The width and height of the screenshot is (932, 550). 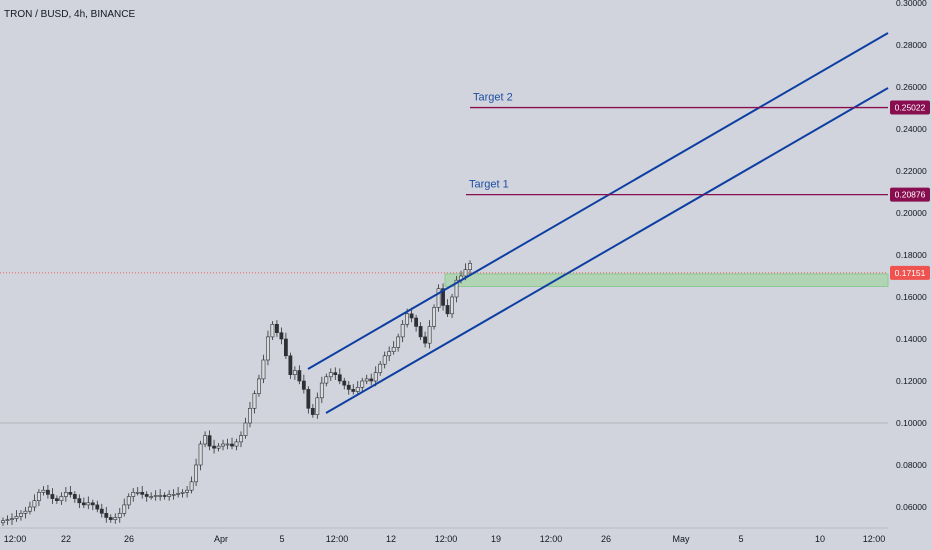 What do you see at coordinates (666, 280) in the screenshot?
I see `support-zone` at bounding box center [666, 280].